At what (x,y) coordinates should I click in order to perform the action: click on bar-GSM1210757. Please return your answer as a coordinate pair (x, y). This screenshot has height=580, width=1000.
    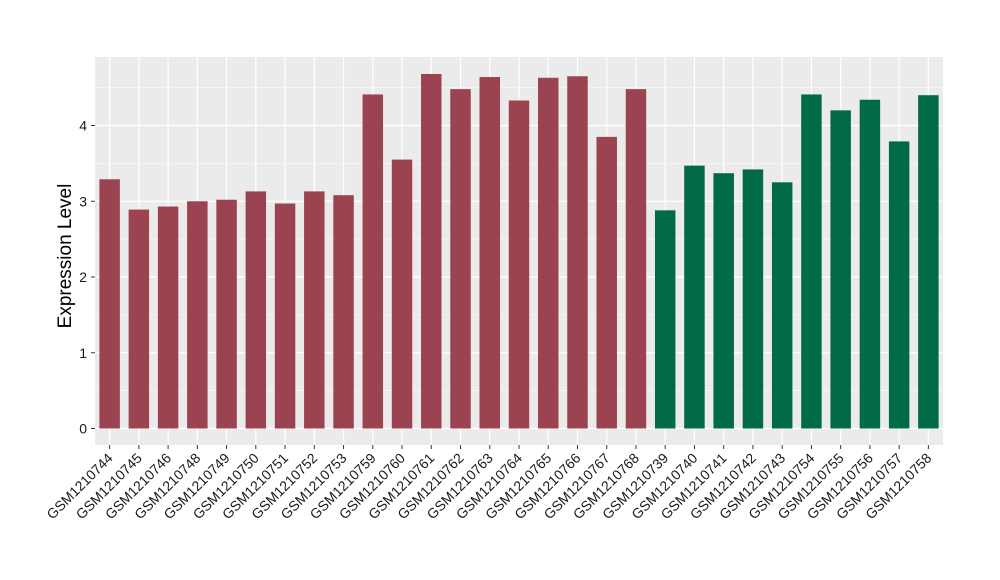
    Looking at the image, I should click on (899, 285).